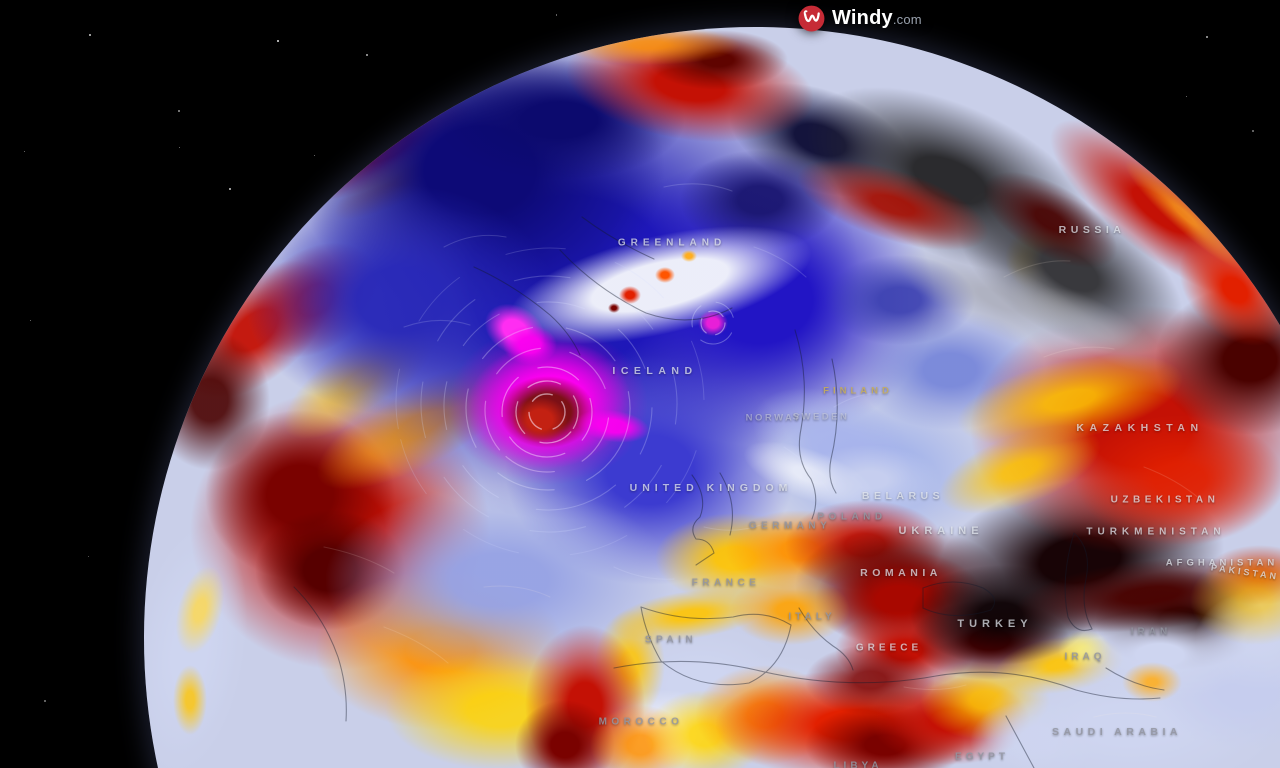 This screenshot has width=1280, height=768. I want to click on brand-name: Windy, so click(862, 18).